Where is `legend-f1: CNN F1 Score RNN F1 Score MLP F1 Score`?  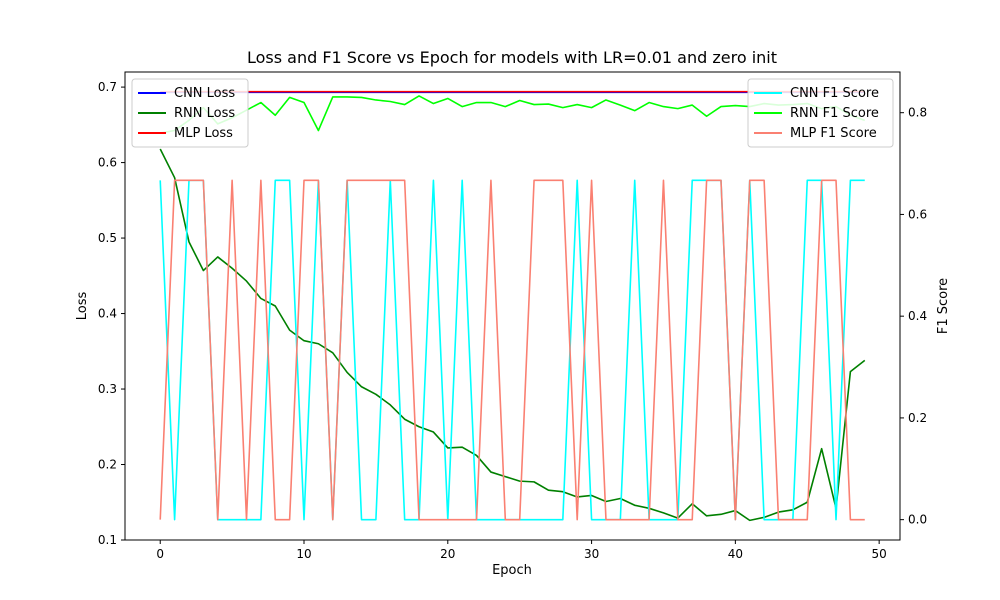 legend-f1: CNN F1 Score RNN F1 Score MLP F1 Score is located at coordinates (820, 113).